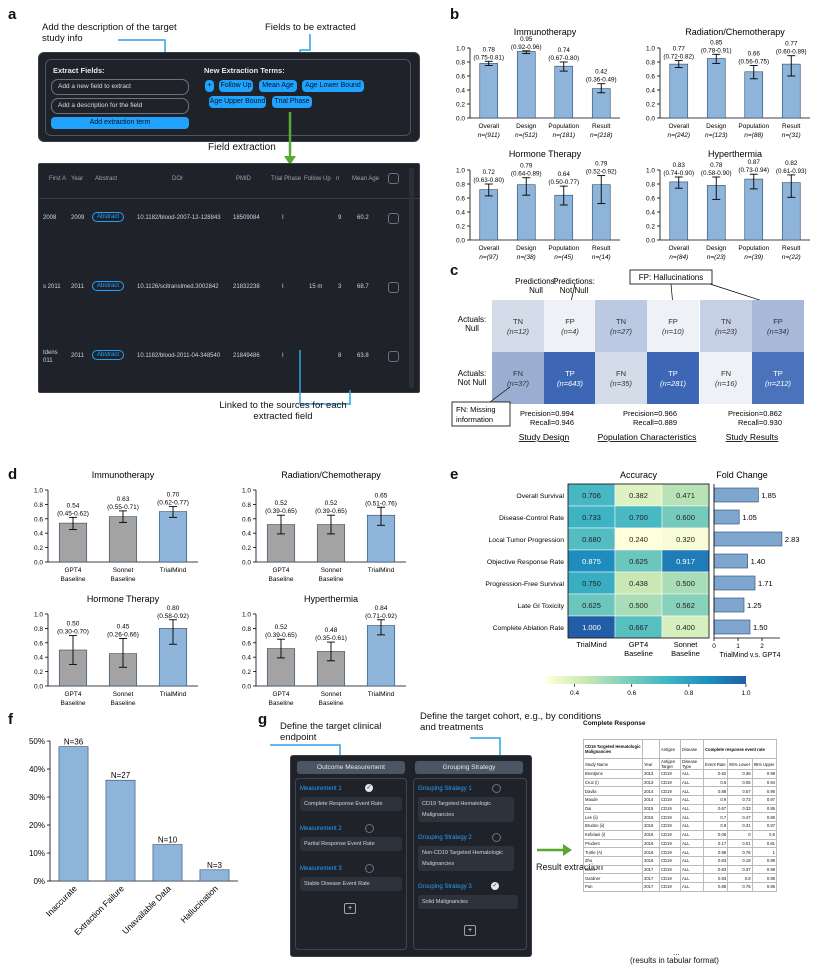  What do you see at coordinates (474, 419) in the screenshot?
I see `fn-callout-text-2: information` at bounding box center [474, 419].